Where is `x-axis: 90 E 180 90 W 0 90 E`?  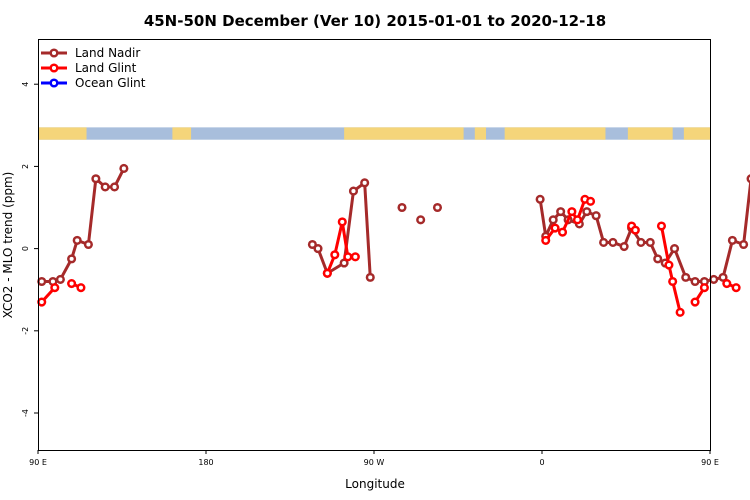
x-axis: 90 E 180 90 W 0 90 E is located at coordinates (374, 458).